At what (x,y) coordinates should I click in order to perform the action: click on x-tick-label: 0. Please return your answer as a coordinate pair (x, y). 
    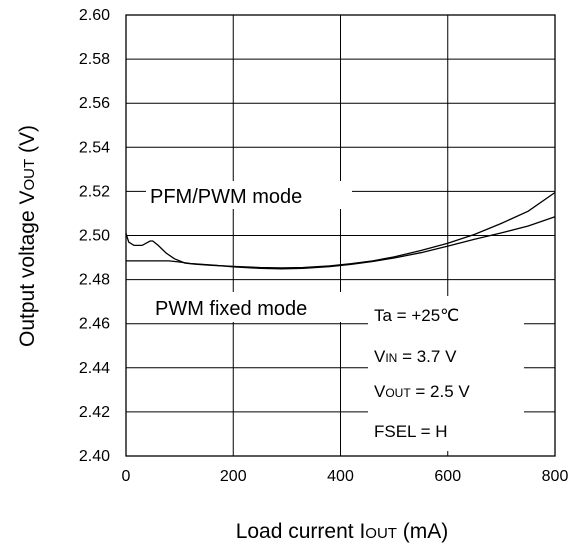
    Looking at the image, I should click on (126, 476).